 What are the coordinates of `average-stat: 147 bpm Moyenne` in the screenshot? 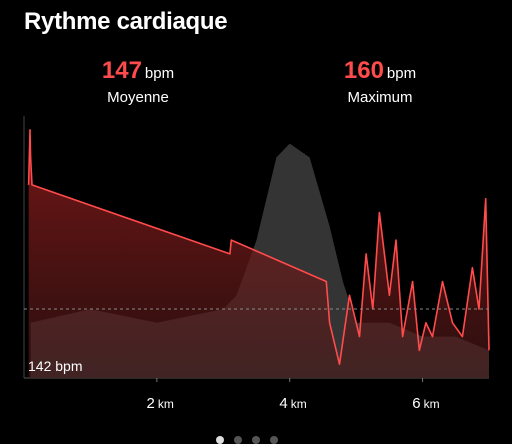 It's located at (138, 82).